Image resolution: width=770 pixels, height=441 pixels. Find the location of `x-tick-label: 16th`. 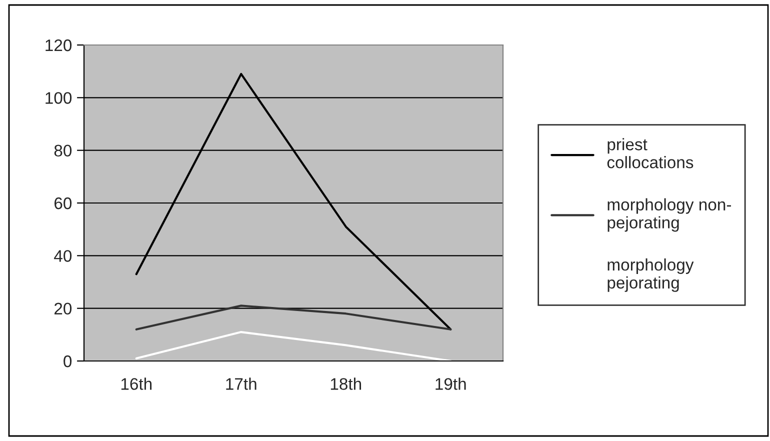

x-tick-label: 16th is located at coordinates (136, 384).